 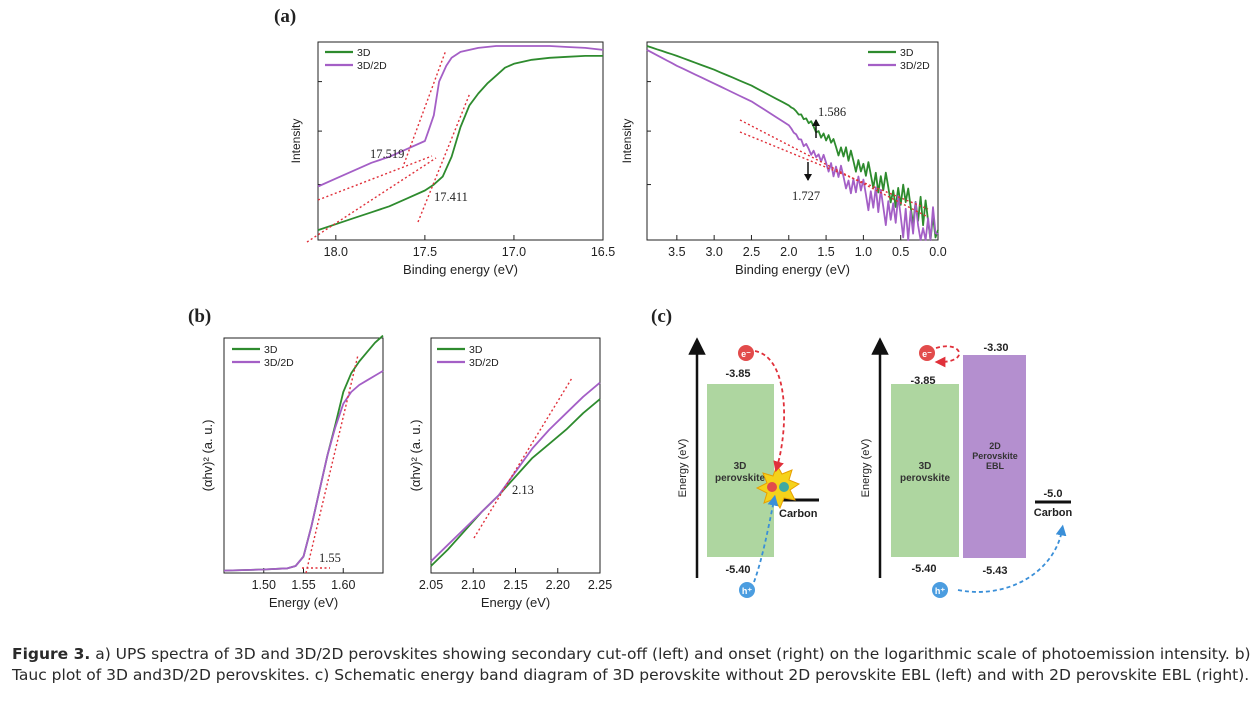 What do you see at coordinates (558, 585) in the screenshot?
I see `x-tick-label: 2.20` at bounding box center [558, 585].